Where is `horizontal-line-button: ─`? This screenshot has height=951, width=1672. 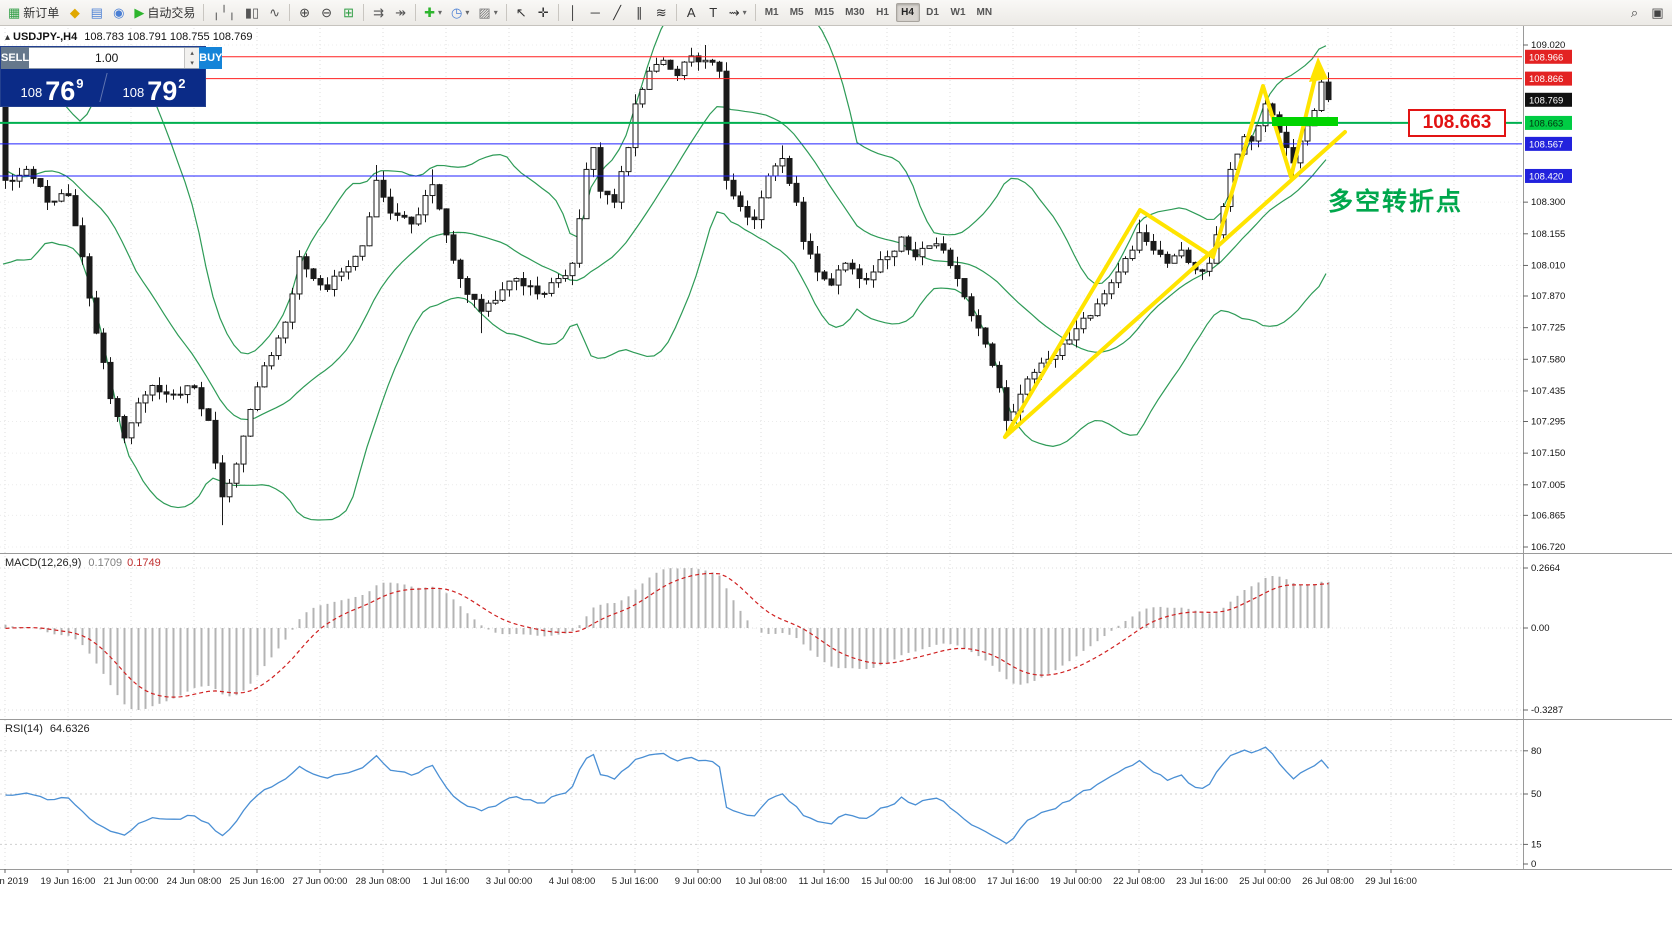 horizontal-line-button: ─ is located at coordinates (595, 12).